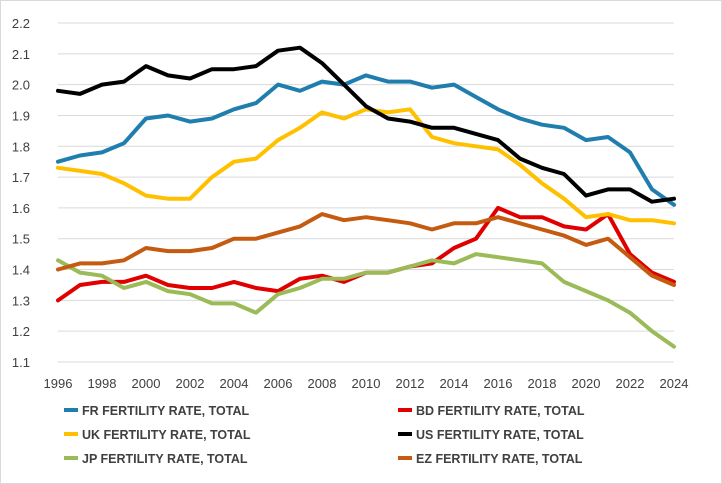  I want to click on x-tick-label: 2016, so click(498, 383).